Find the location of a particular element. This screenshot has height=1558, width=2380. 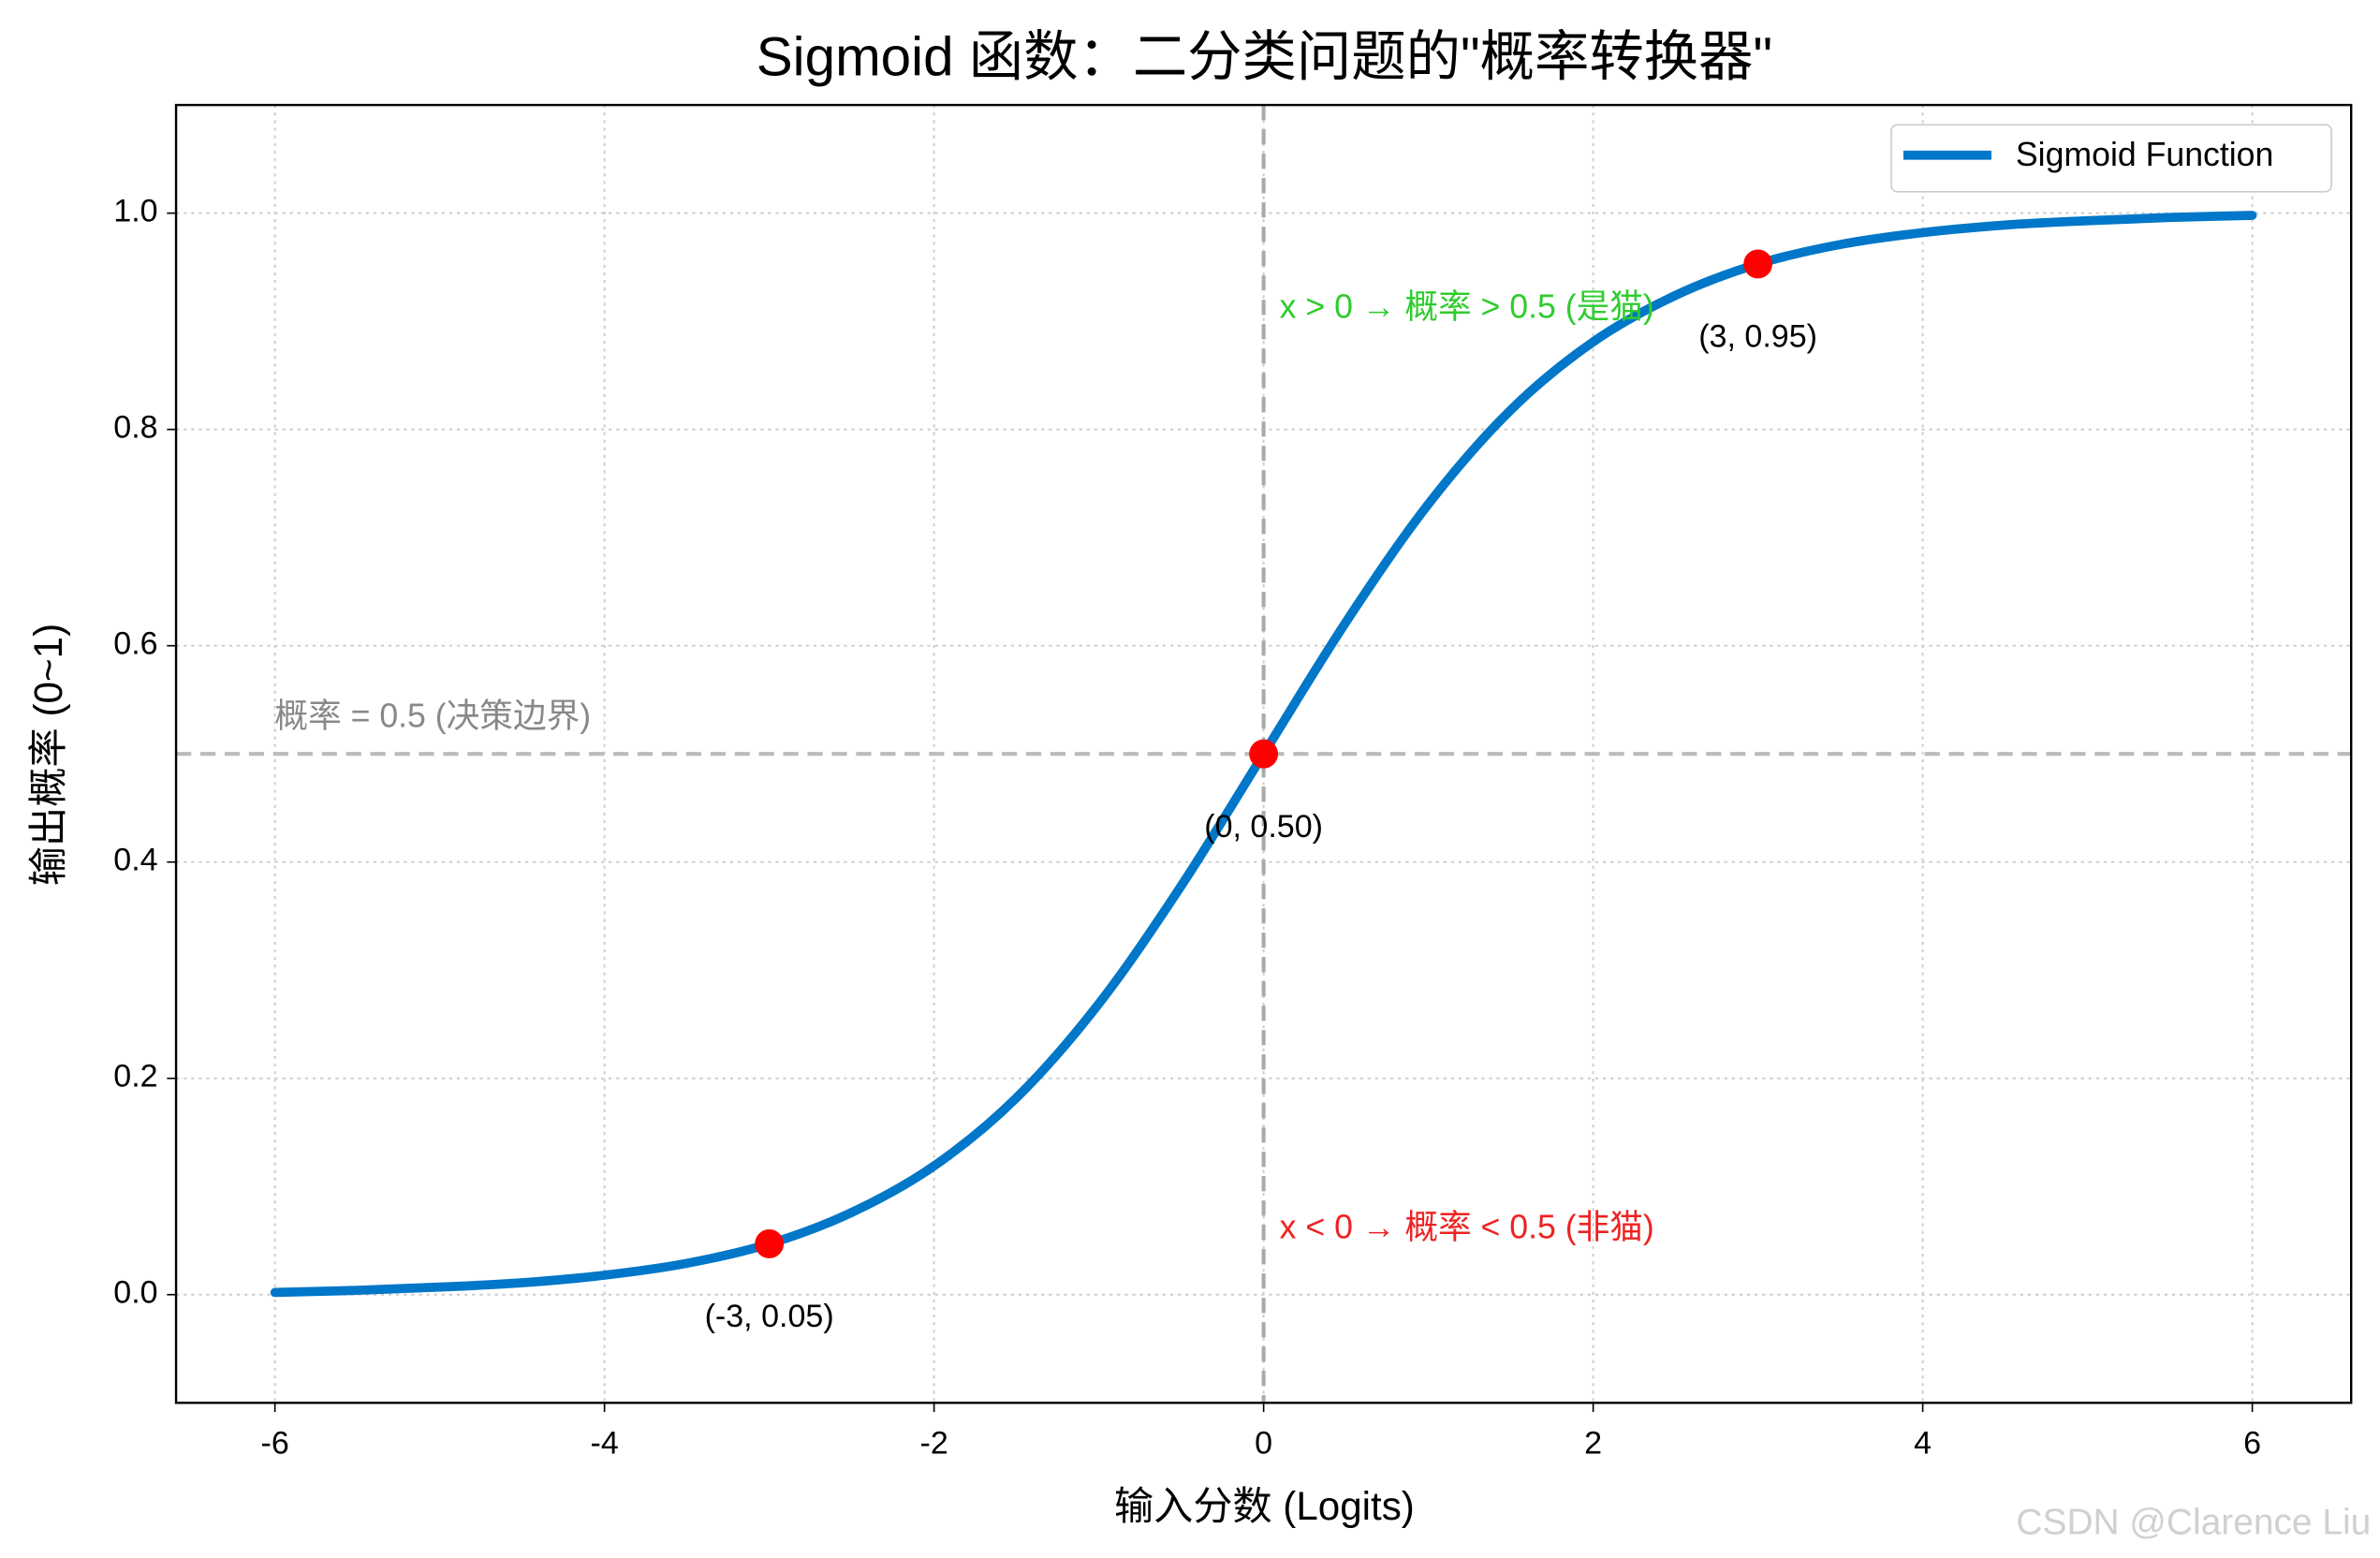

watermark: CSDN @Clarence Liu is located at coordinates (2193, 1523).